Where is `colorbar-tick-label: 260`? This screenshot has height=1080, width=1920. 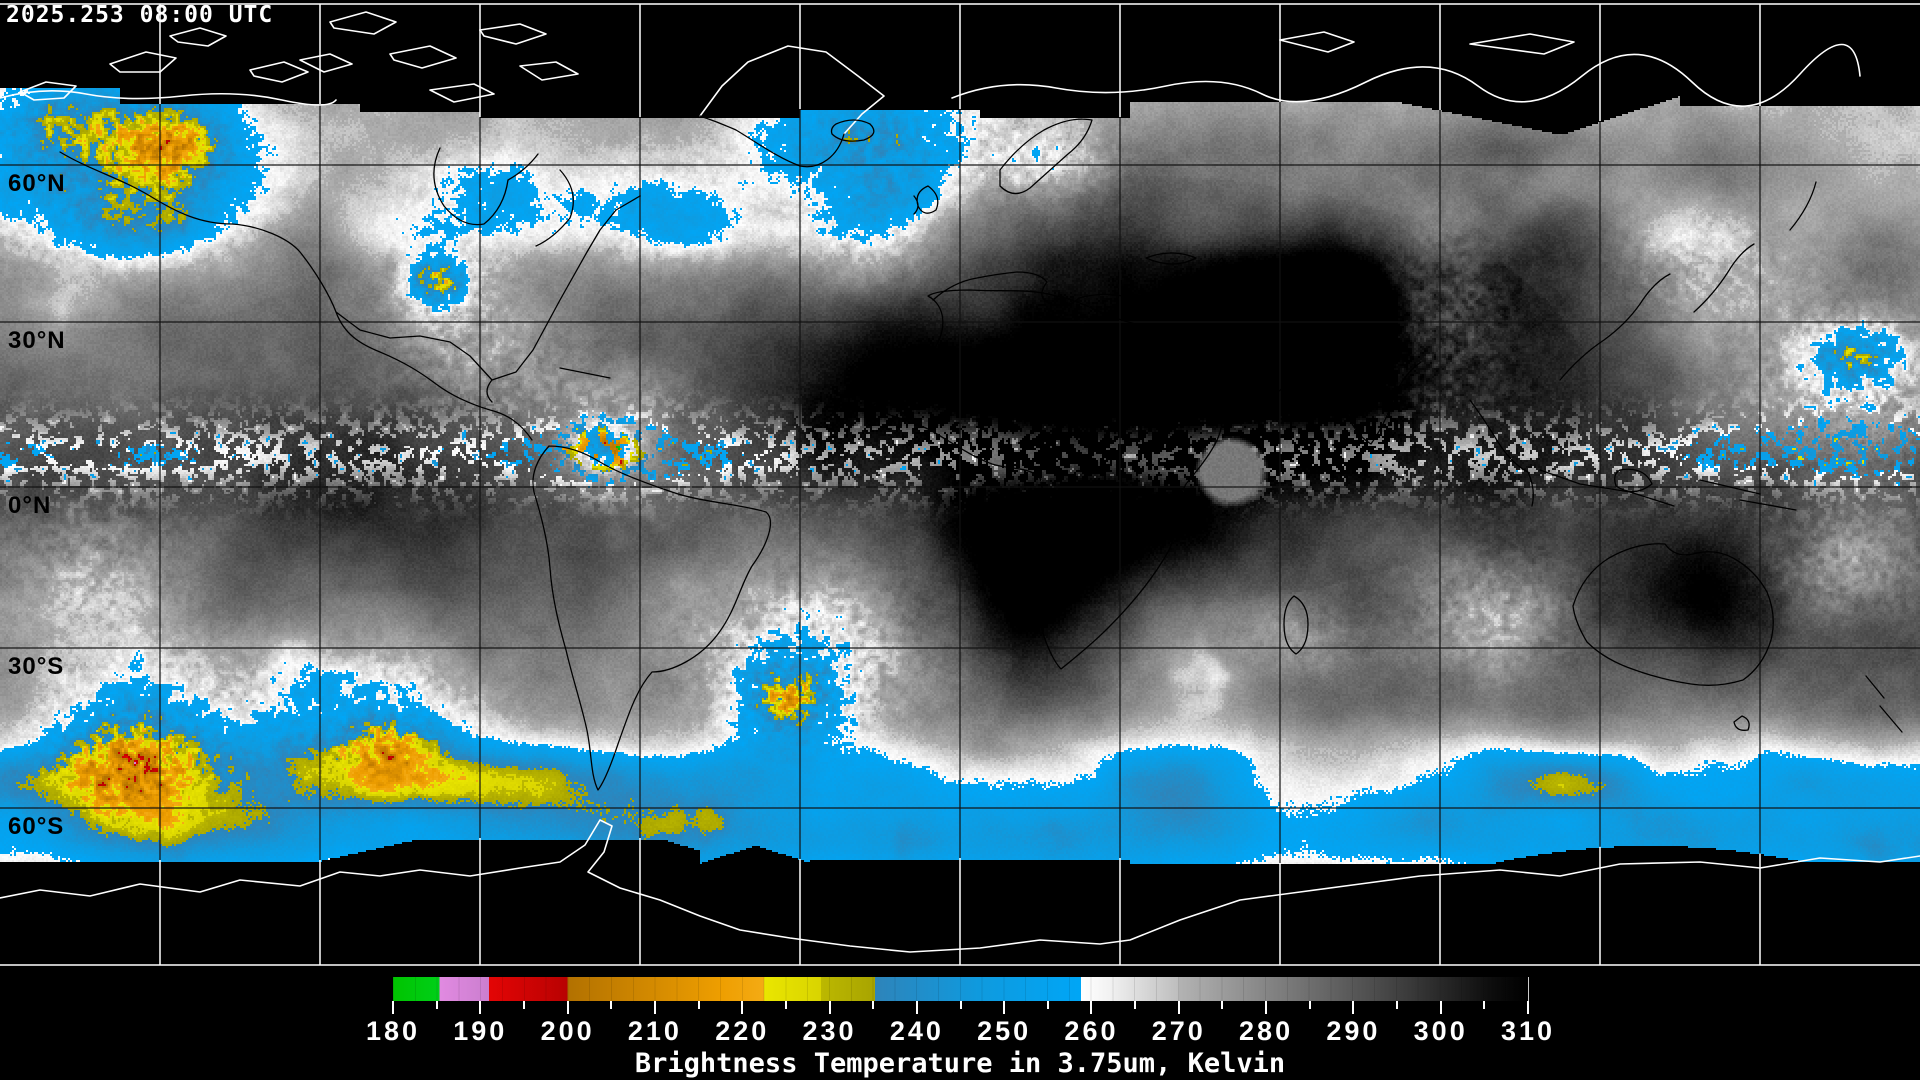 colorbar-tick-label: 260 is located at coordinates (1091, 1031).